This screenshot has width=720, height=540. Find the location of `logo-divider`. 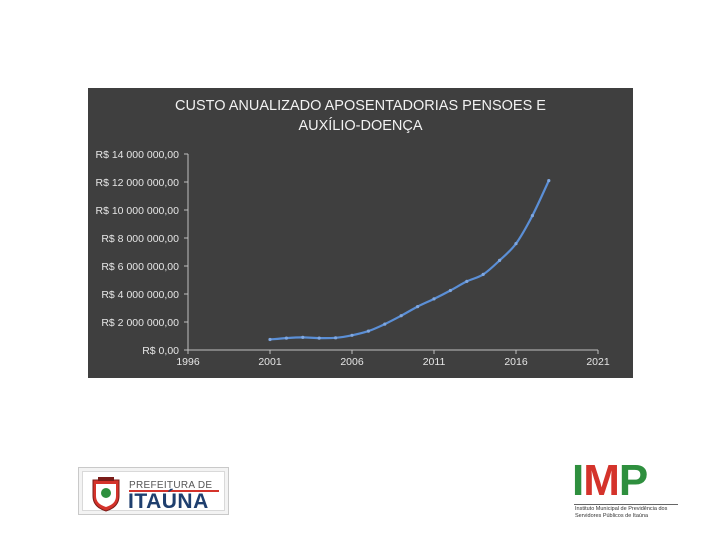

logo-divider is located at coordinates (174, 491).